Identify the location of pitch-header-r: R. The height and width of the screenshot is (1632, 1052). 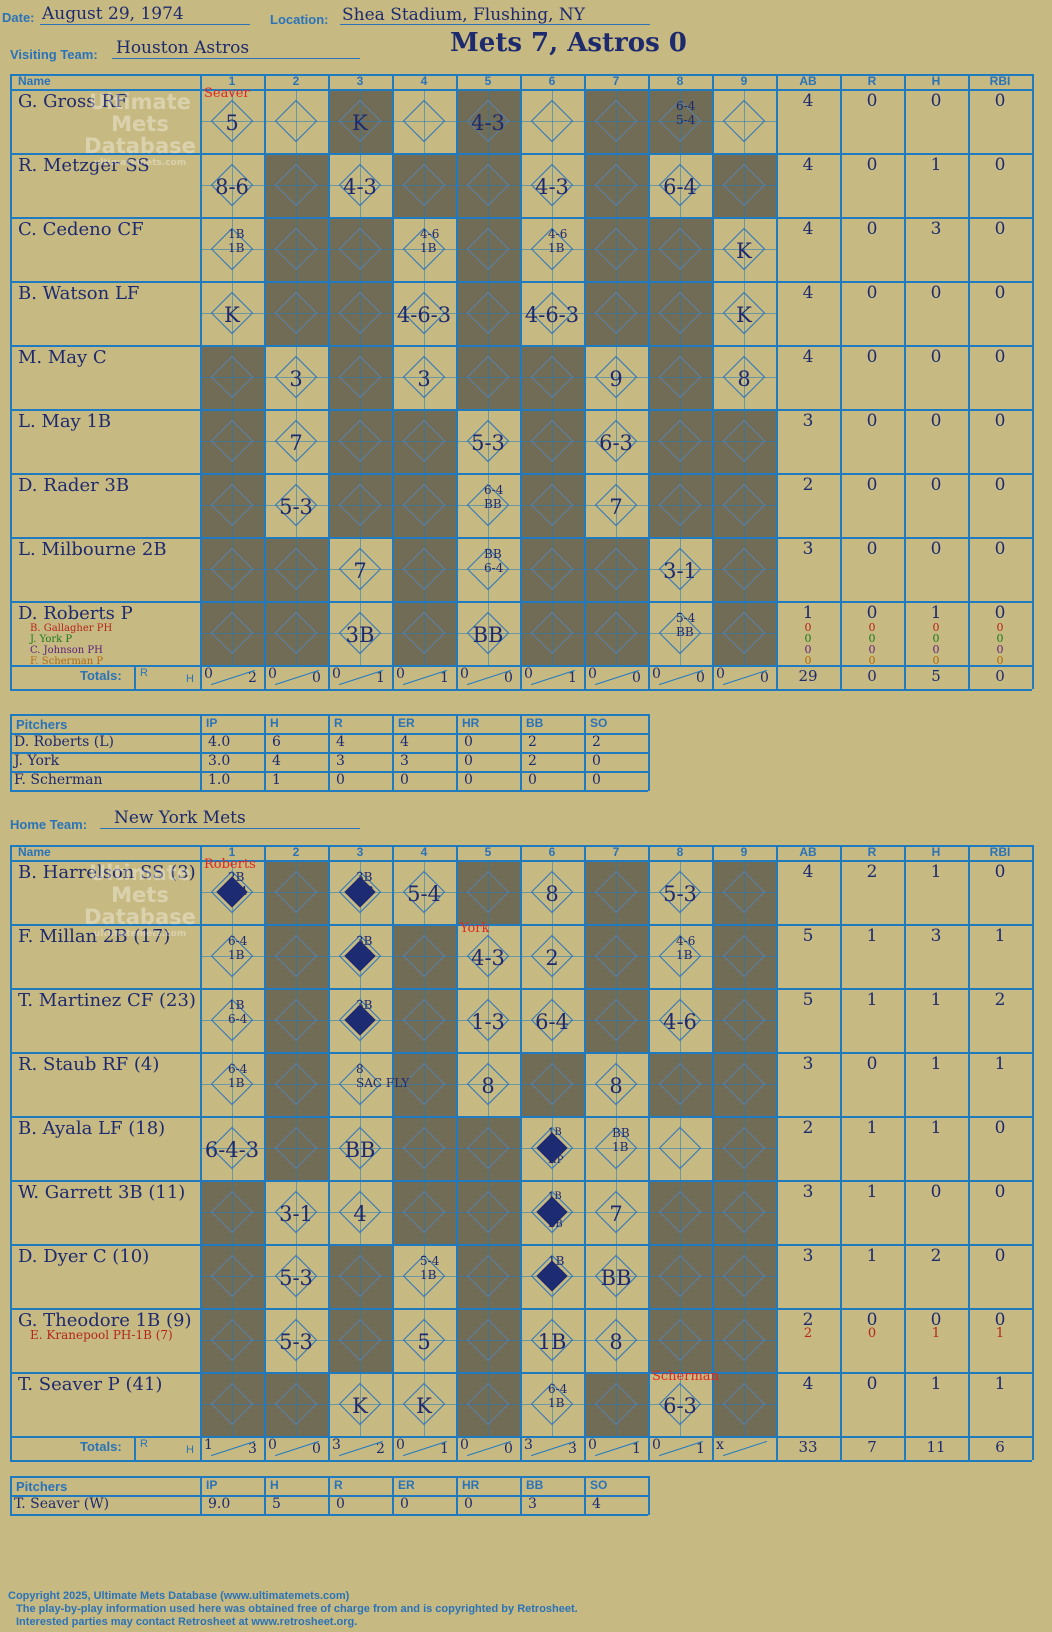
(338, 1485).